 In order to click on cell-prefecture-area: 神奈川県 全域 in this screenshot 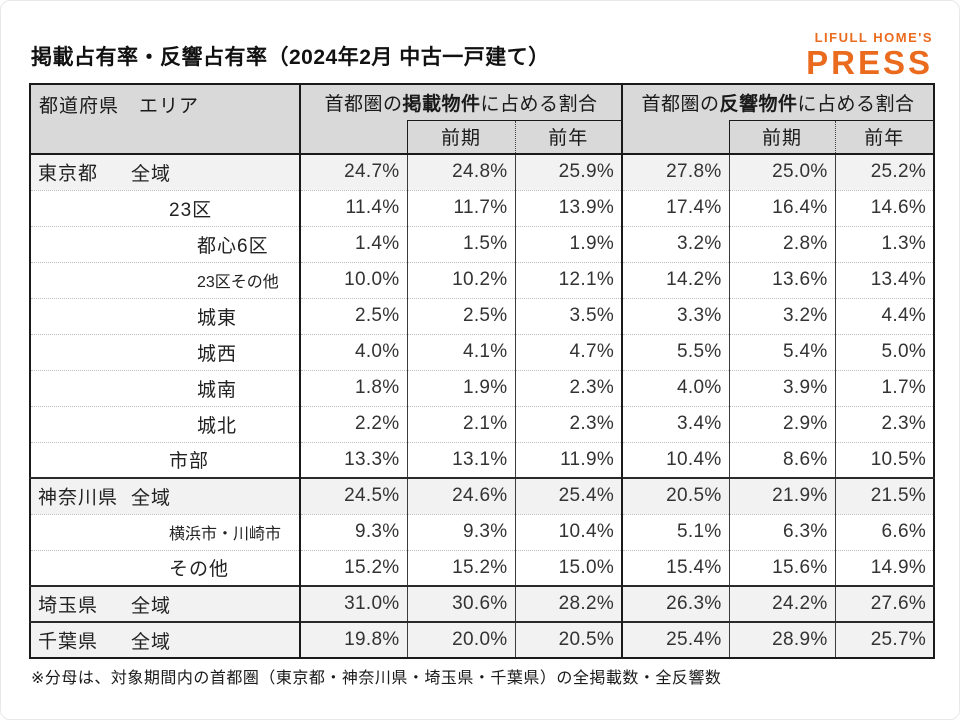, I will do `click(165, 495)`.